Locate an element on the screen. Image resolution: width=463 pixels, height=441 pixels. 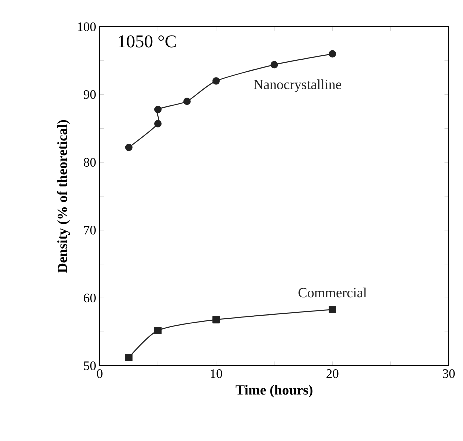
x-tick-label: 10 is located at coordinates (216, 374).